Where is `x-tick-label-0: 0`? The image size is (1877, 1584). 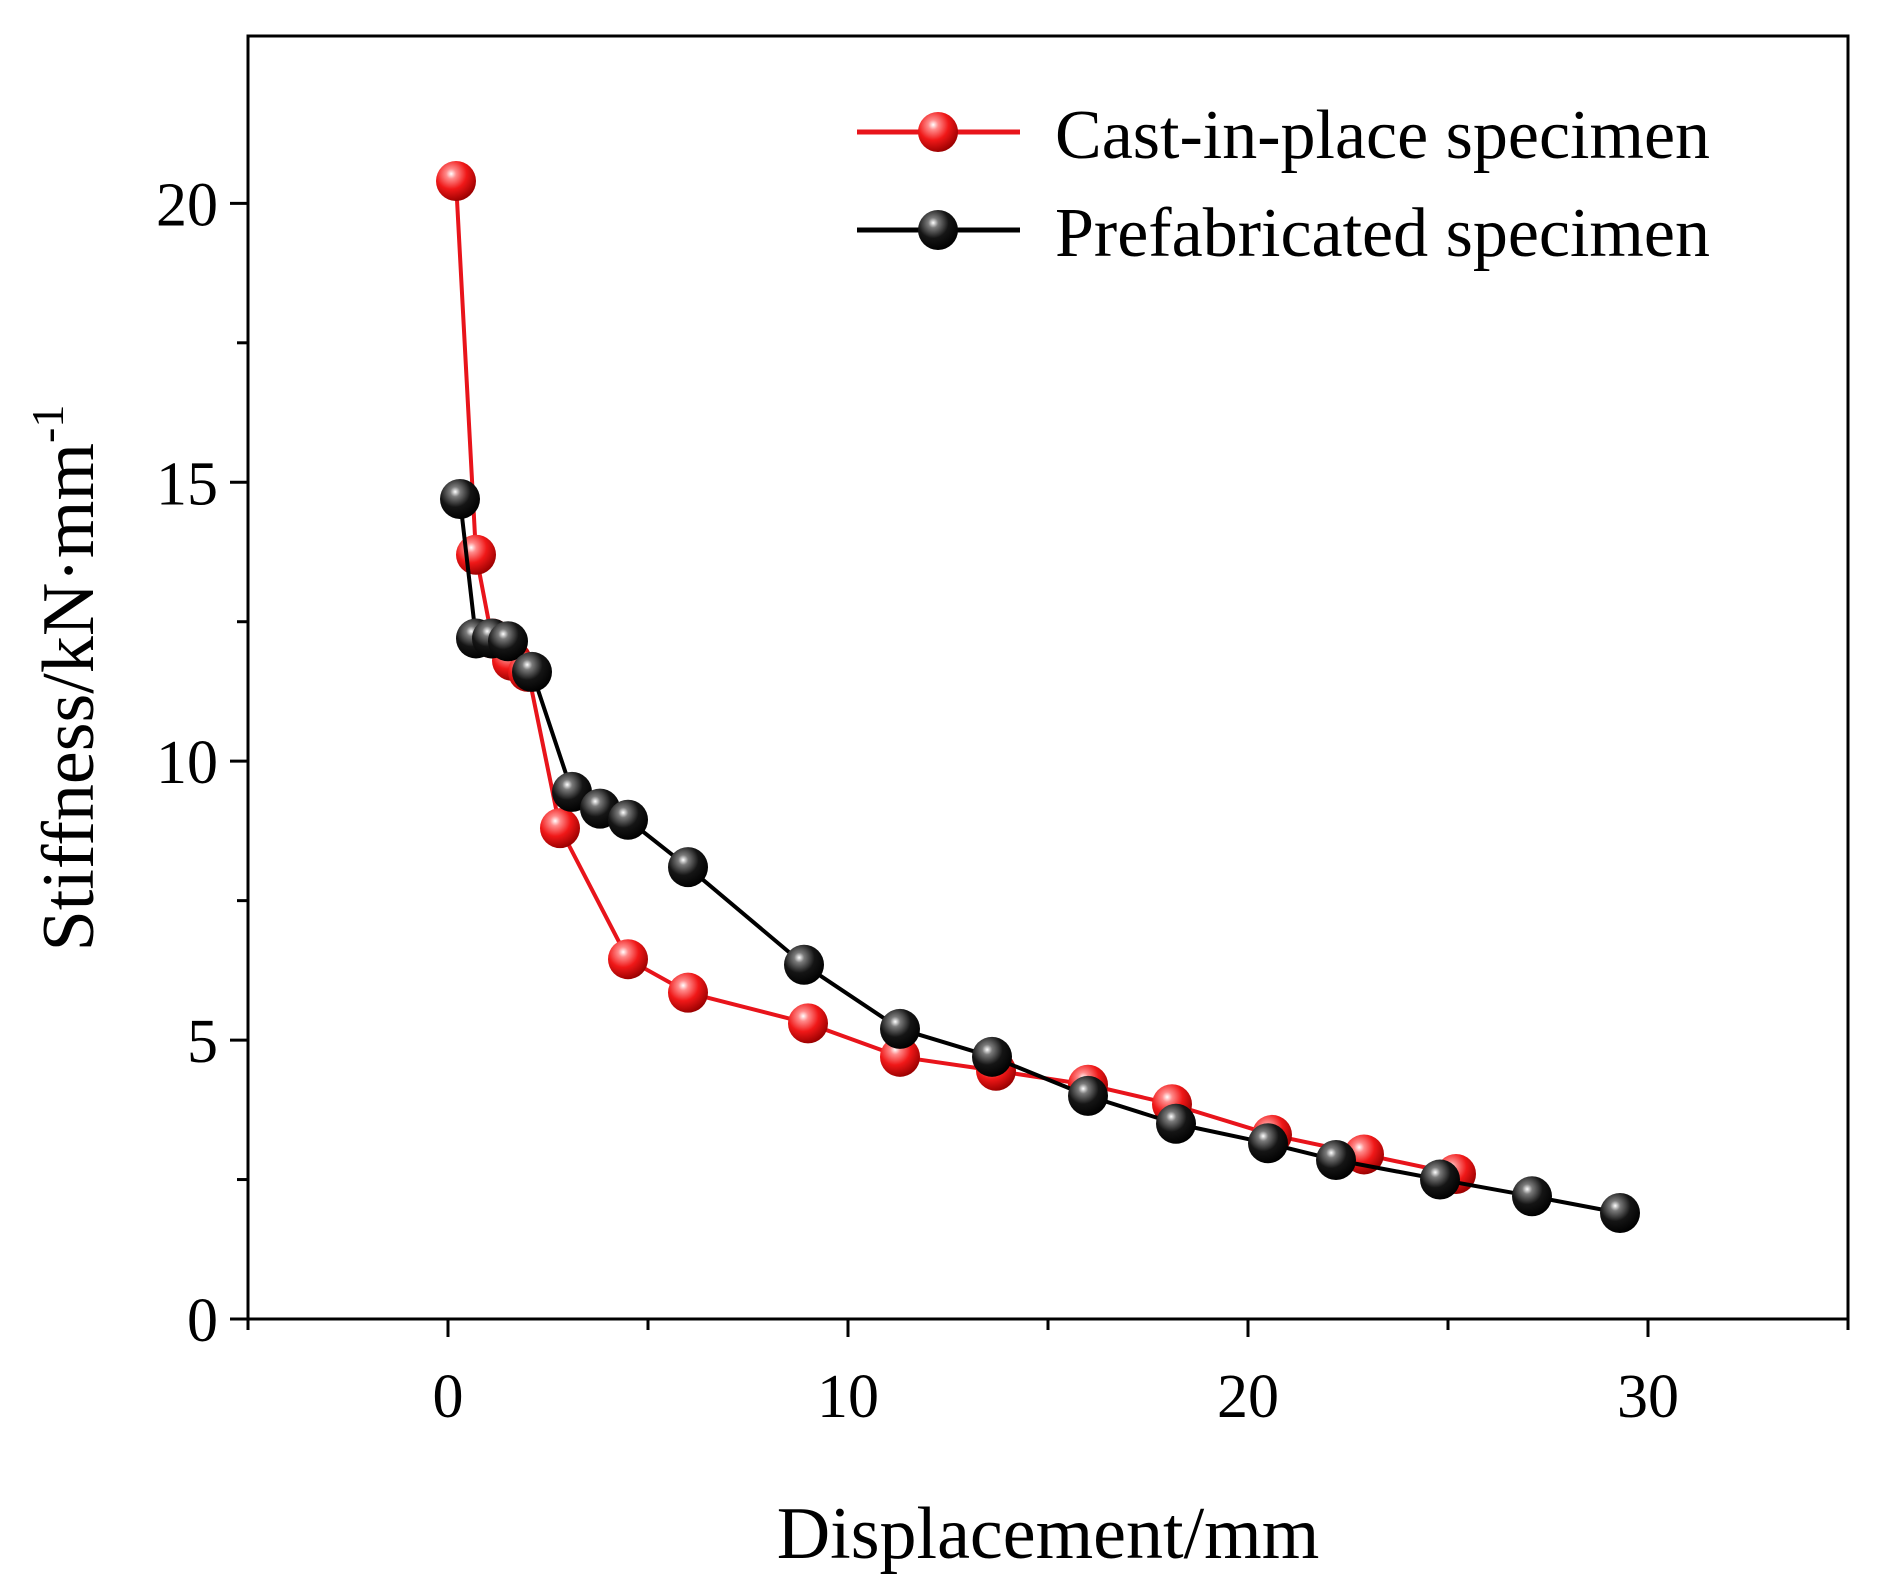
x-tick-label-0: 0 is located at coordinates (448, 1397).